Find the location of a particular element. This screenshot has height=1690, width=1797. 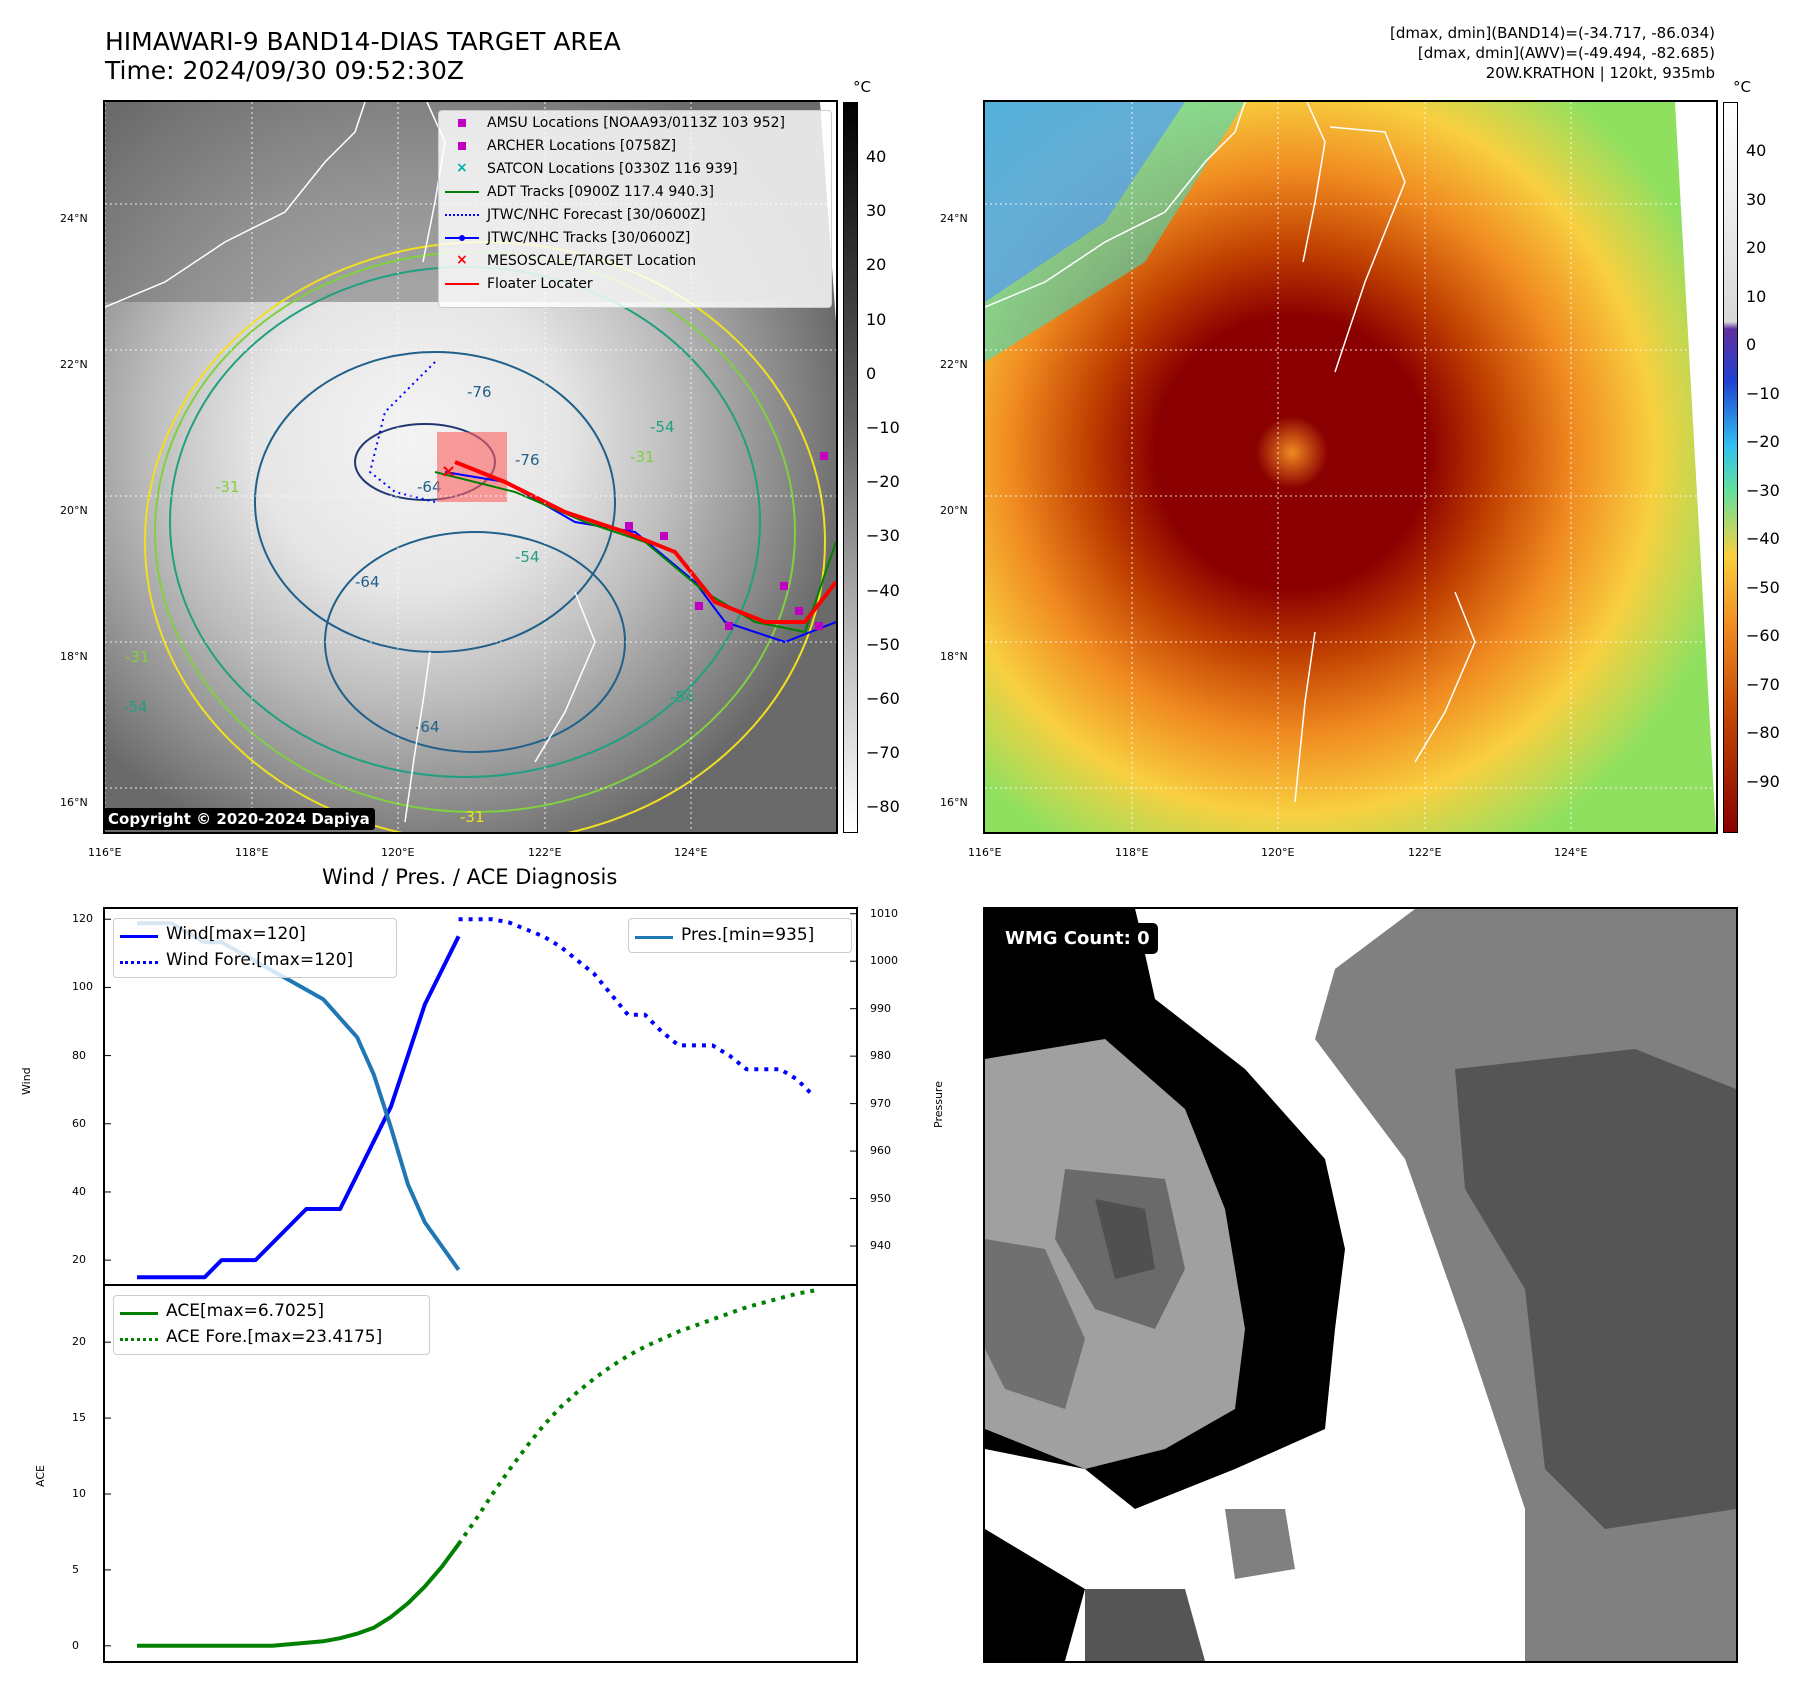

ace-ylabel: ACE is located at coordinates (40, 1476).